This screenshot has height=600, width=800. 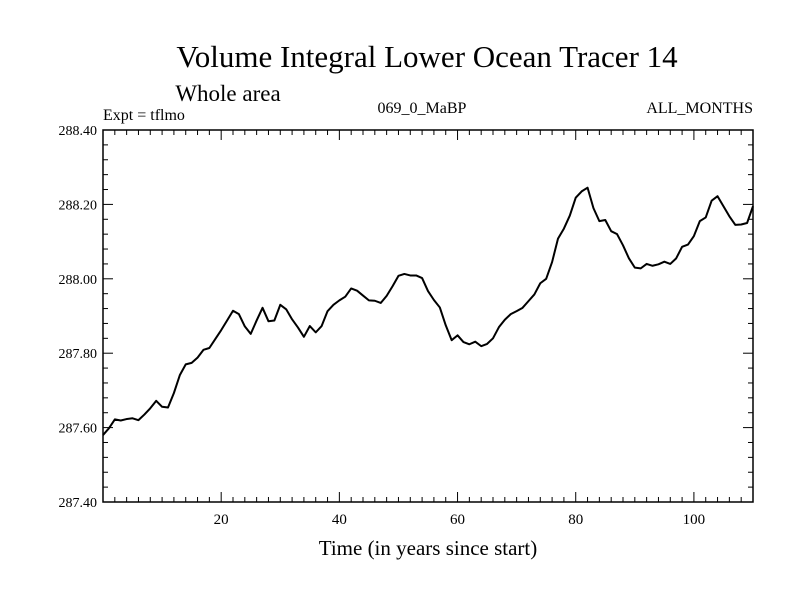 What do you see at coordinates (78, 429) in the screenshot?
I see `y-tick-label: 287.60` at bounding box center [78, 429].